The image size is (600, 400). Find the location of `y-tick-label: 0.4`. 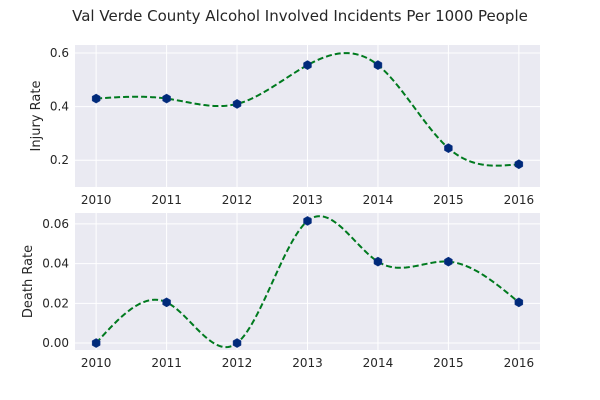

y-tick-label: 0.4 is located at coordinates (59, 107).